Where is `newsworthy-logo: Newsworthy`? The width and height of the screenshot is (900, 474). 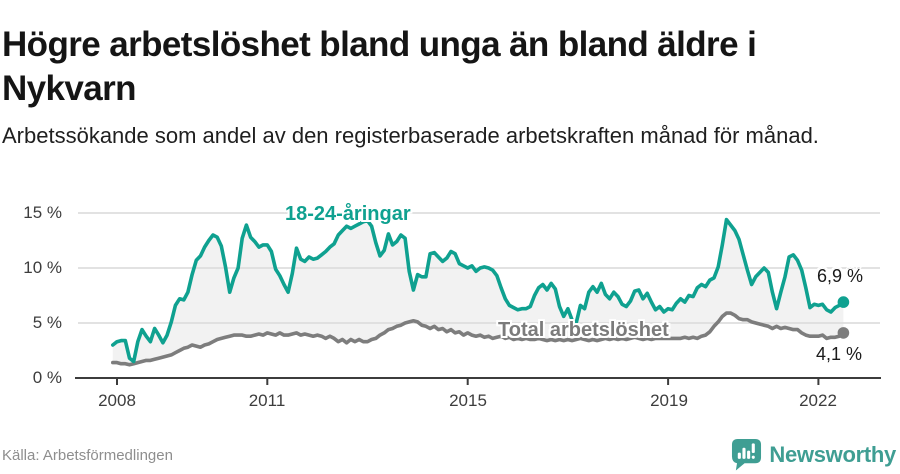 newsworthy-logo: Newsworthy is located at coordinates (813, 454).